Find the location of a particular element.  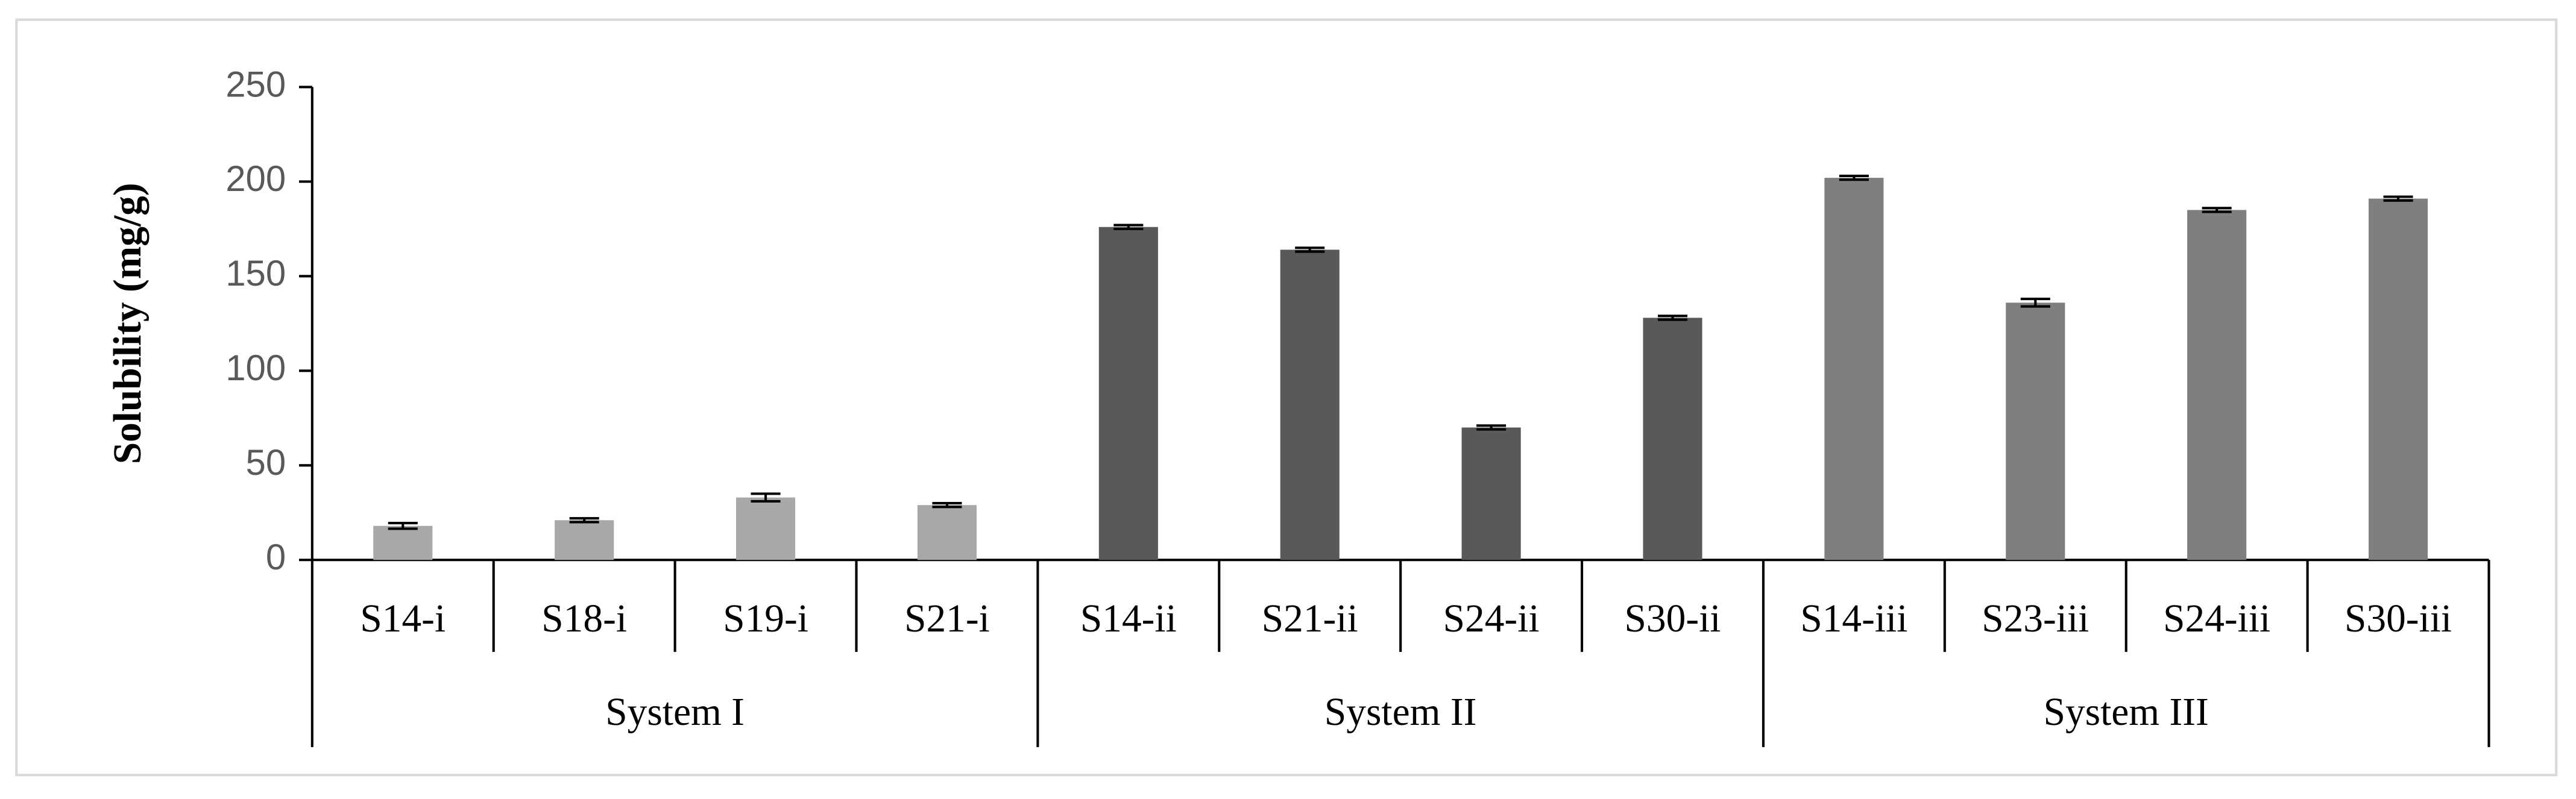

x-tick-label: S14-ii is located at coordinates (1128, 619).